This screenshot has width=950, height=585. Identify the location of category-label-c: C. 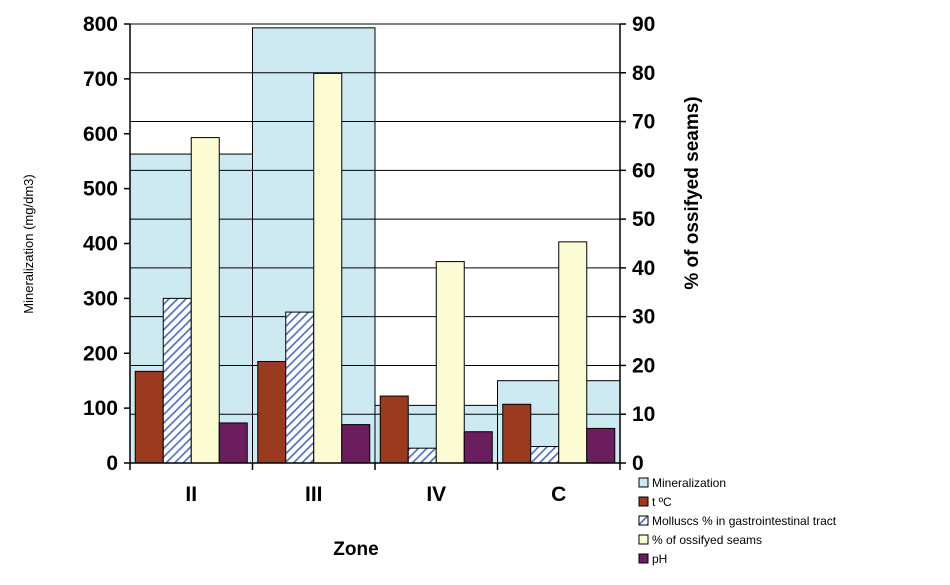
(558, 494).